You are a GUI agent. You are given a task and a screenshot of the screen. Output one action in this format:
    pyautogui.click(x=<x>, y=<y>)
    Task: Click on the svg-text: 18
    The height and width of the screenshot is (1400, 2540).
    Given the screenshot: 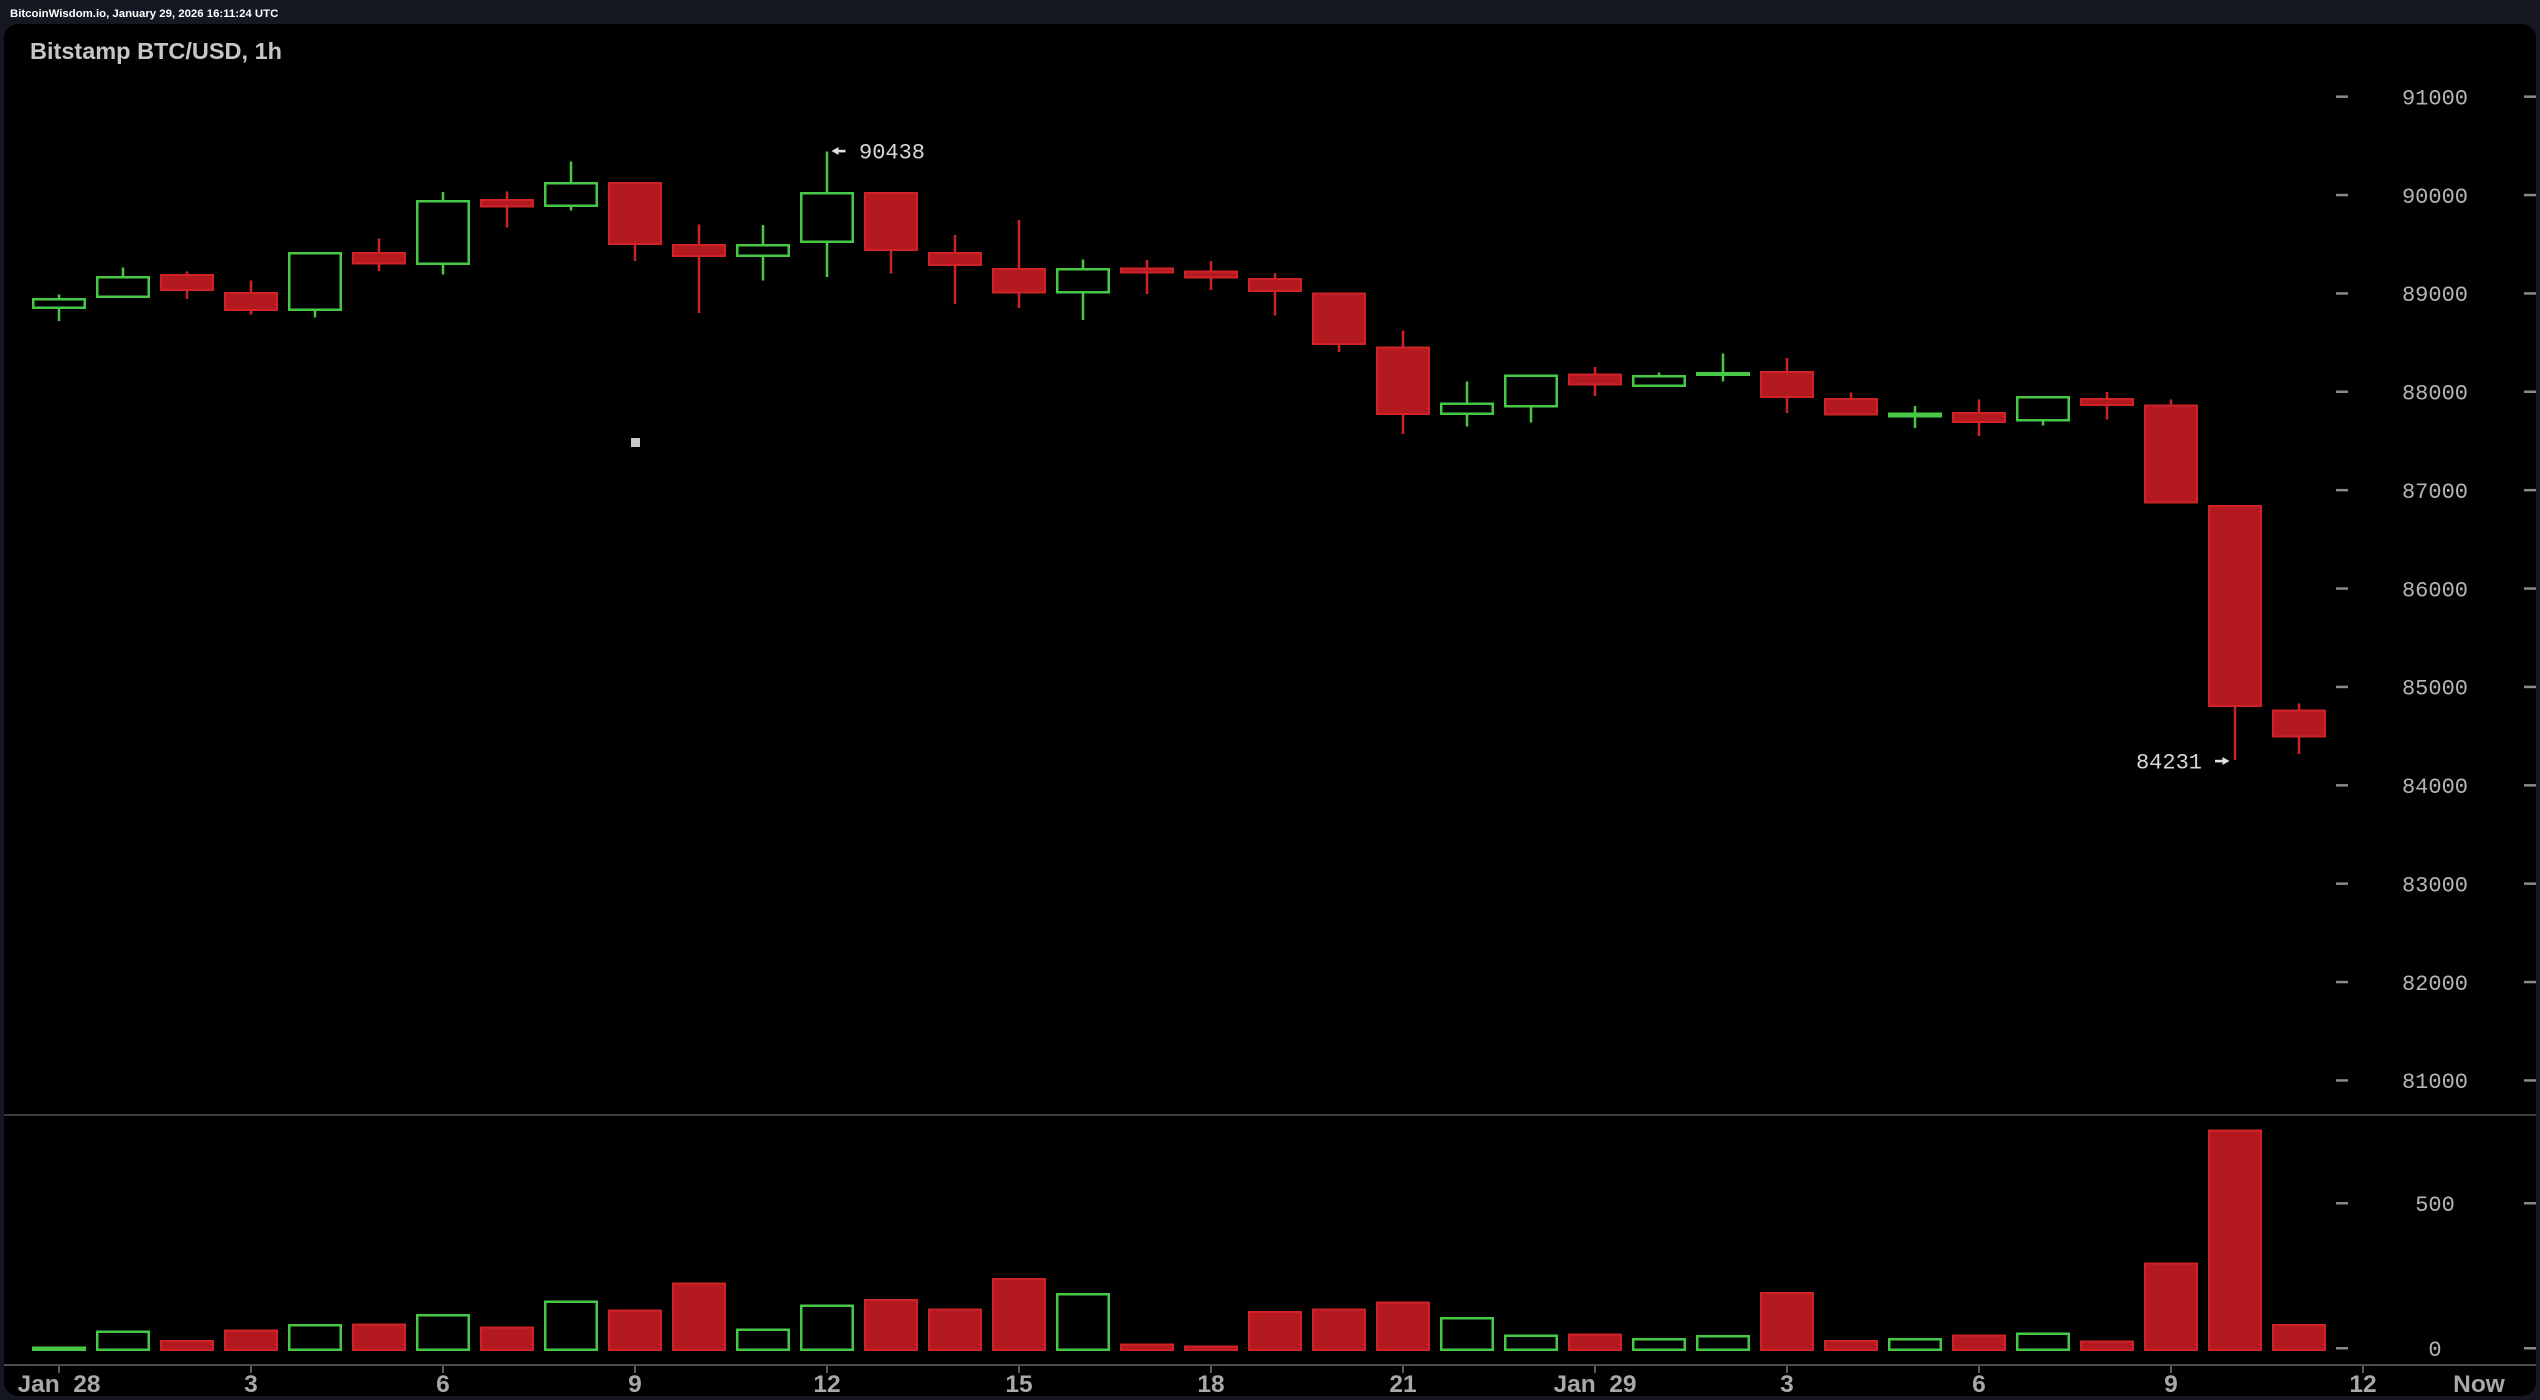 What is the action you would take?
    pyautogui.click(x=1210, y=1384)
    